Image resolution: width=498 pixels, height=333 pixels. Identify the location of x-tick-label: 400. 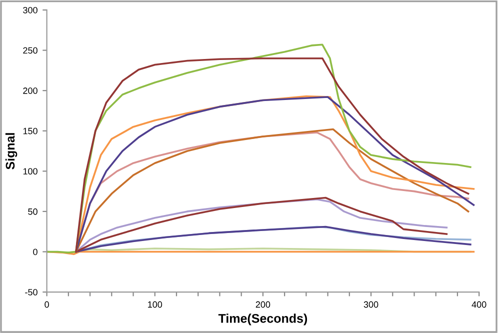
(479, 304).